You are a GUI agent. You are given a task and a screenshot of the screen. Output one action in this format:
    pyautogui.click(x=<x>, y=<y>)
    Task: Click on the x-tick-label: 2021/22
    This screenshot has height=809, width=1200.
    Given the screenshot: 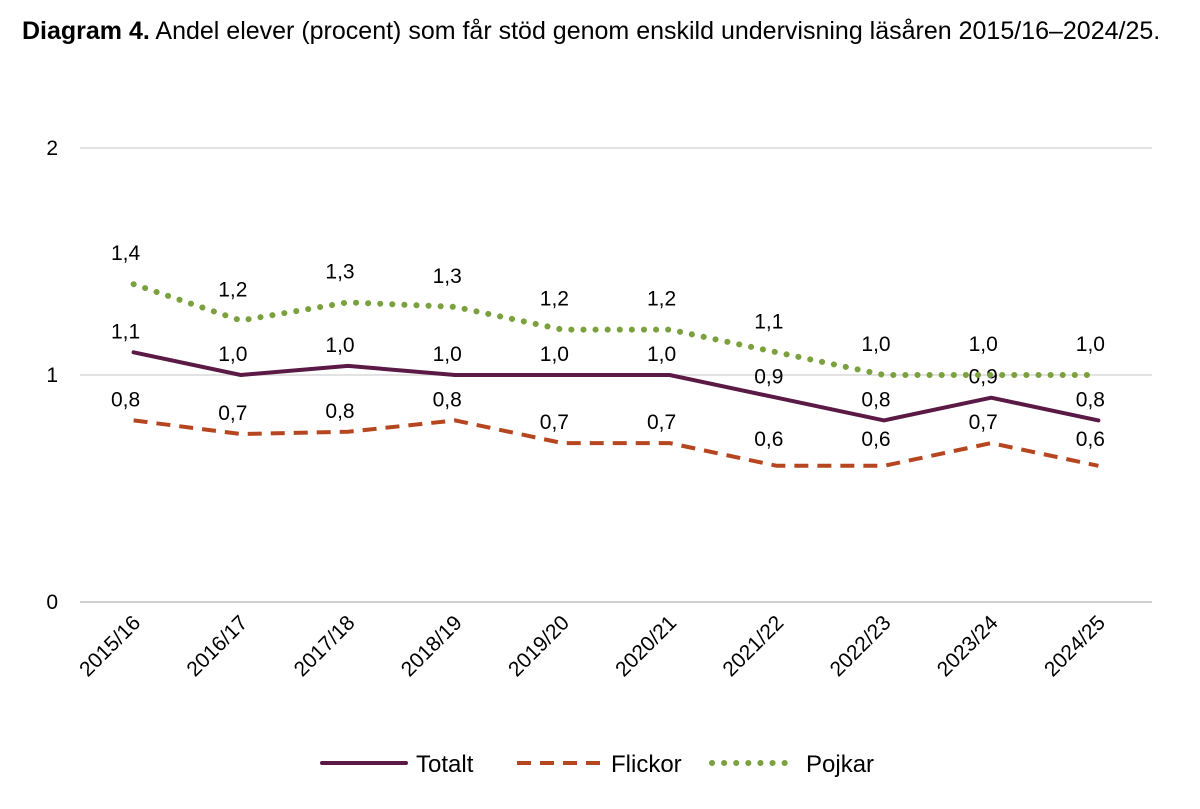 What is the action you would take?
    pyautogui.click(x=753, y=646)
    